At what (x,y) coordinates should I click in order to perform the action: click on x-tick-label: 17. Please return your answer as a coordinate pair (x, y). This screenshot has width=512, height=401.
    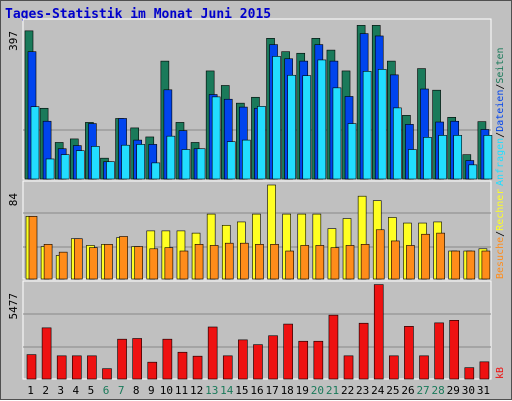
    Looking at the image, I should click on (271, 390).